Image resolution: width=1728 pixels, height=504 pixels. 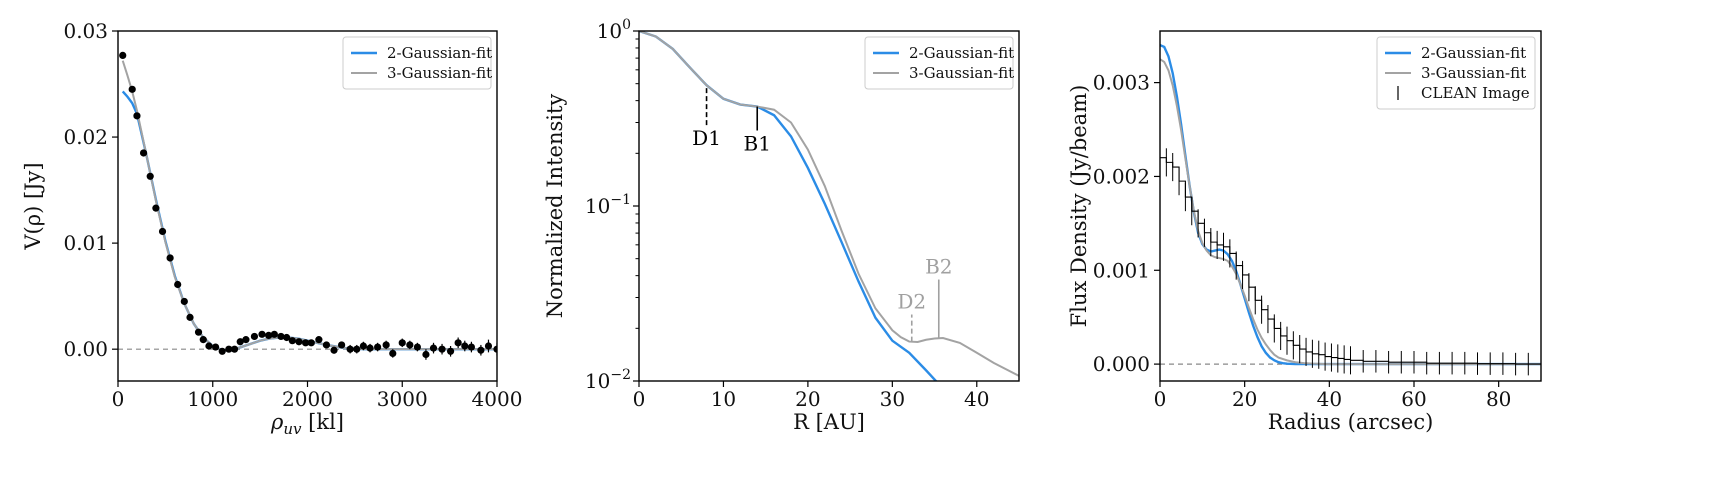 I want to click on x-axis-label: ρuv [kl], so click(x=307, y=424).